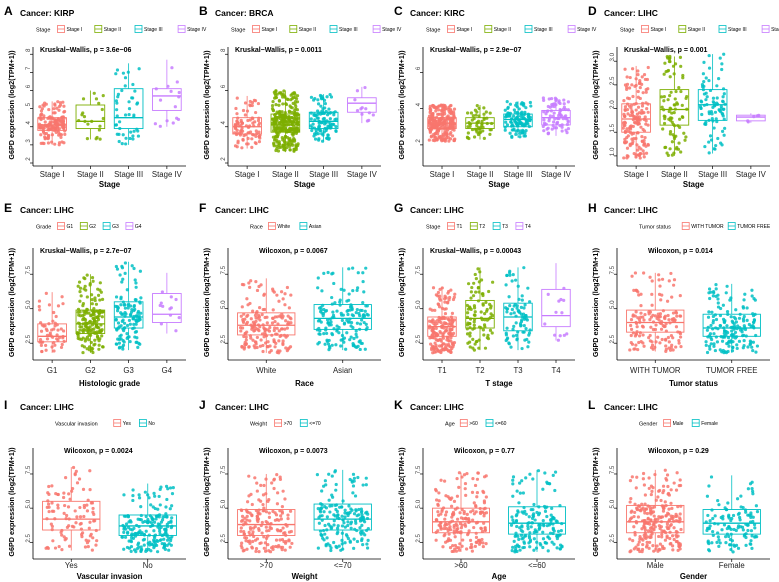  What do you see at coordinates (47, 407) in the screenshot?
I see `panel-title: Cancer: LIHC` at bounding box center [47, 407].